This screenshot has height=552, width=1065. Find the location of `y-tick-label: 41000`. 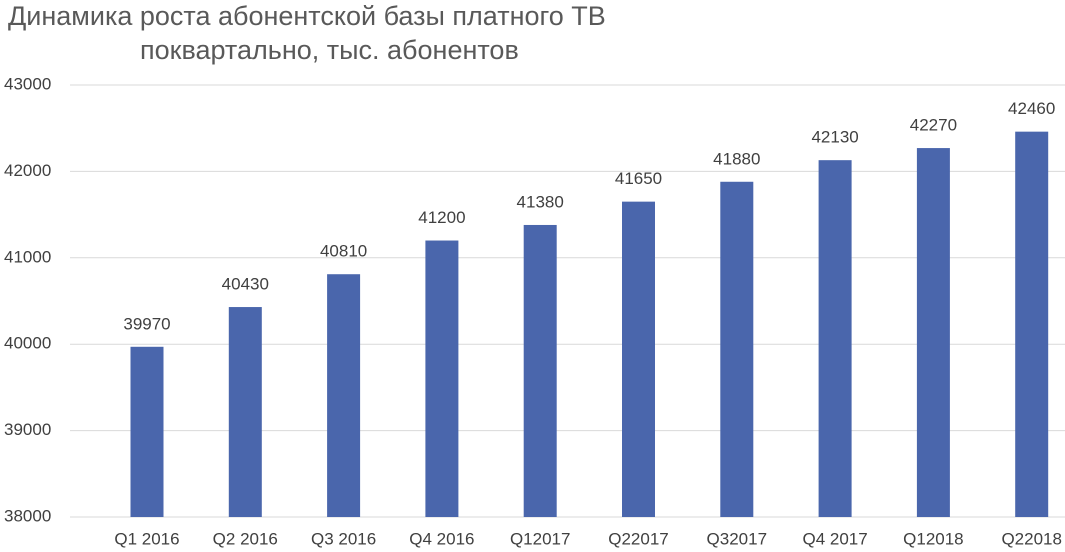

y-tick-label: 41000 is located at coordinates (27, 256).